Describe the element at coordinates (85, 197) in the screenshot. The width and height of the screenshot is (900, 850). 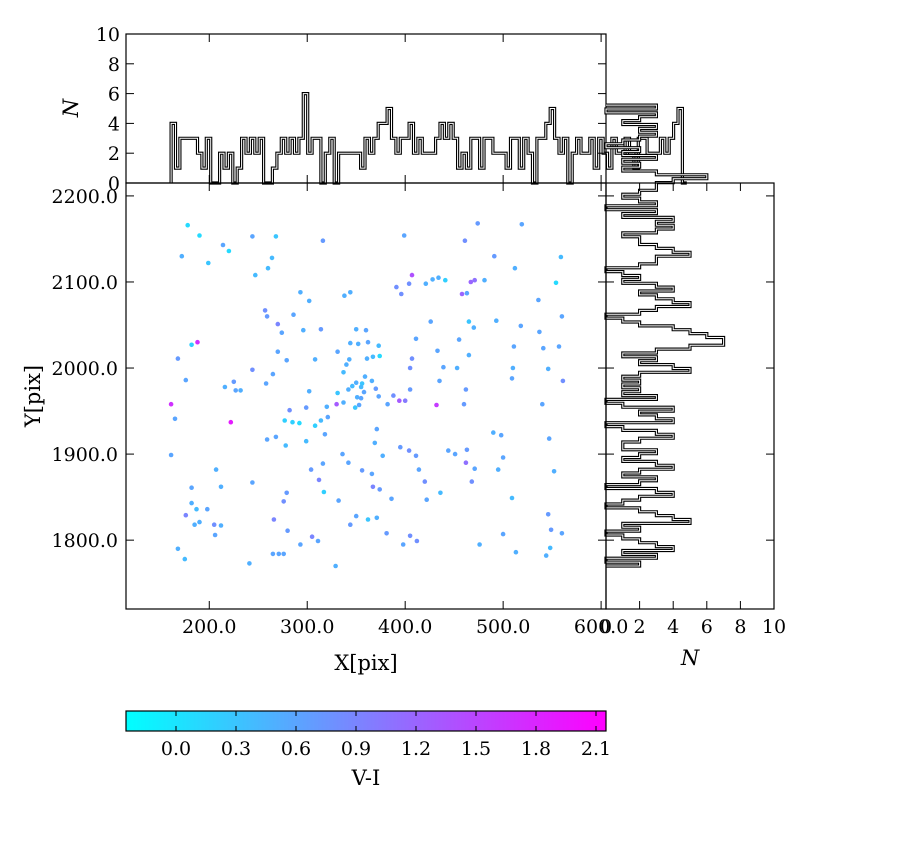
I see `y-tick-label: 2200.0` at that location.